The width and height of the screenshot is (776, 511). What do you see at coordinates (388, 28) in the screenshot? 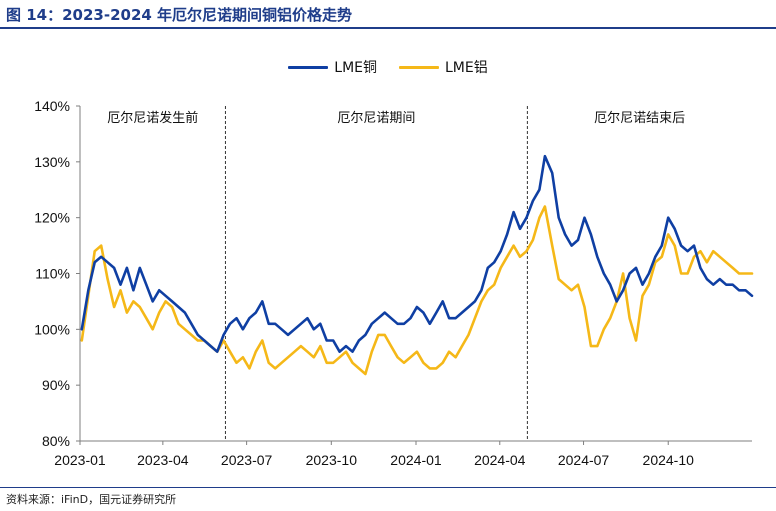
I see `title-underline` at bounding box center [388, 28].